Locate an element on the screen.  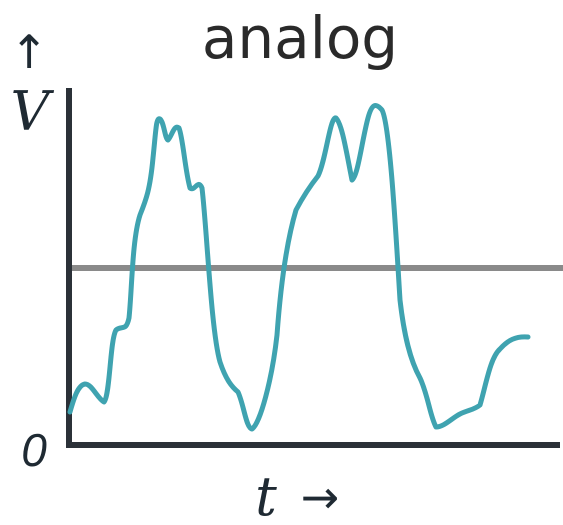
origin-label: 0 is located at coordinates (34, 450).